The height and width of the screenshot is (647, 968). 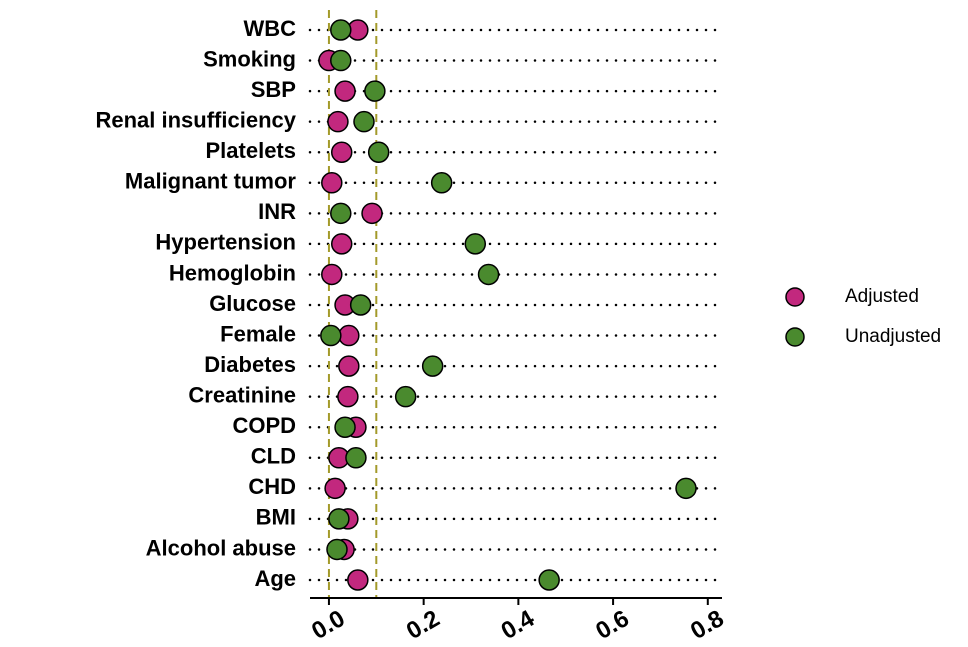 What do you see at coordinates (249, 58) in the screenshot?
I see `category-label: Smoking` at bounding box center [249, 58].